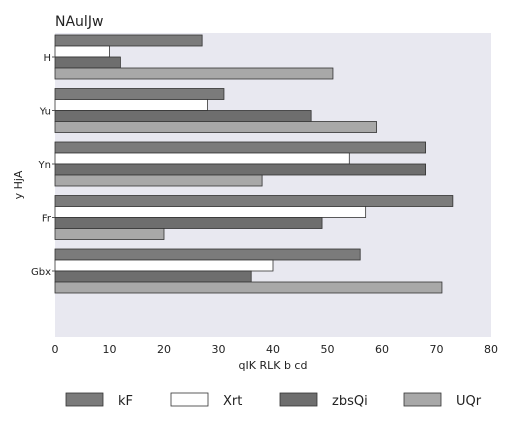 The image size is (518, 448). Describe the element at coordinates (188, 223) in the screenshot. I see `bar-fr-zbsqi` at that location.